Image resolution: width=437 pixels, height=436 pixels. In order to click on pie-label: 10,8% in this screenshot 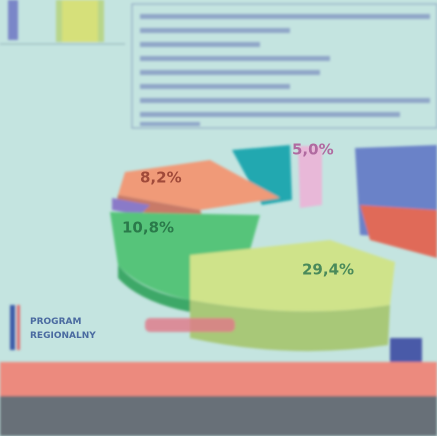, I will do `click(148, 228)`.